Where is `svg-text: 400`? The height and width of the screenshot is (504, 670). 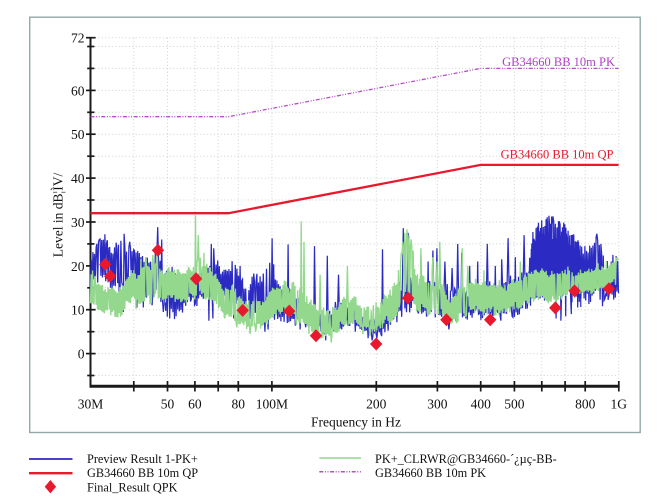
svg-text: 400 is located at coordinates (481, 403).